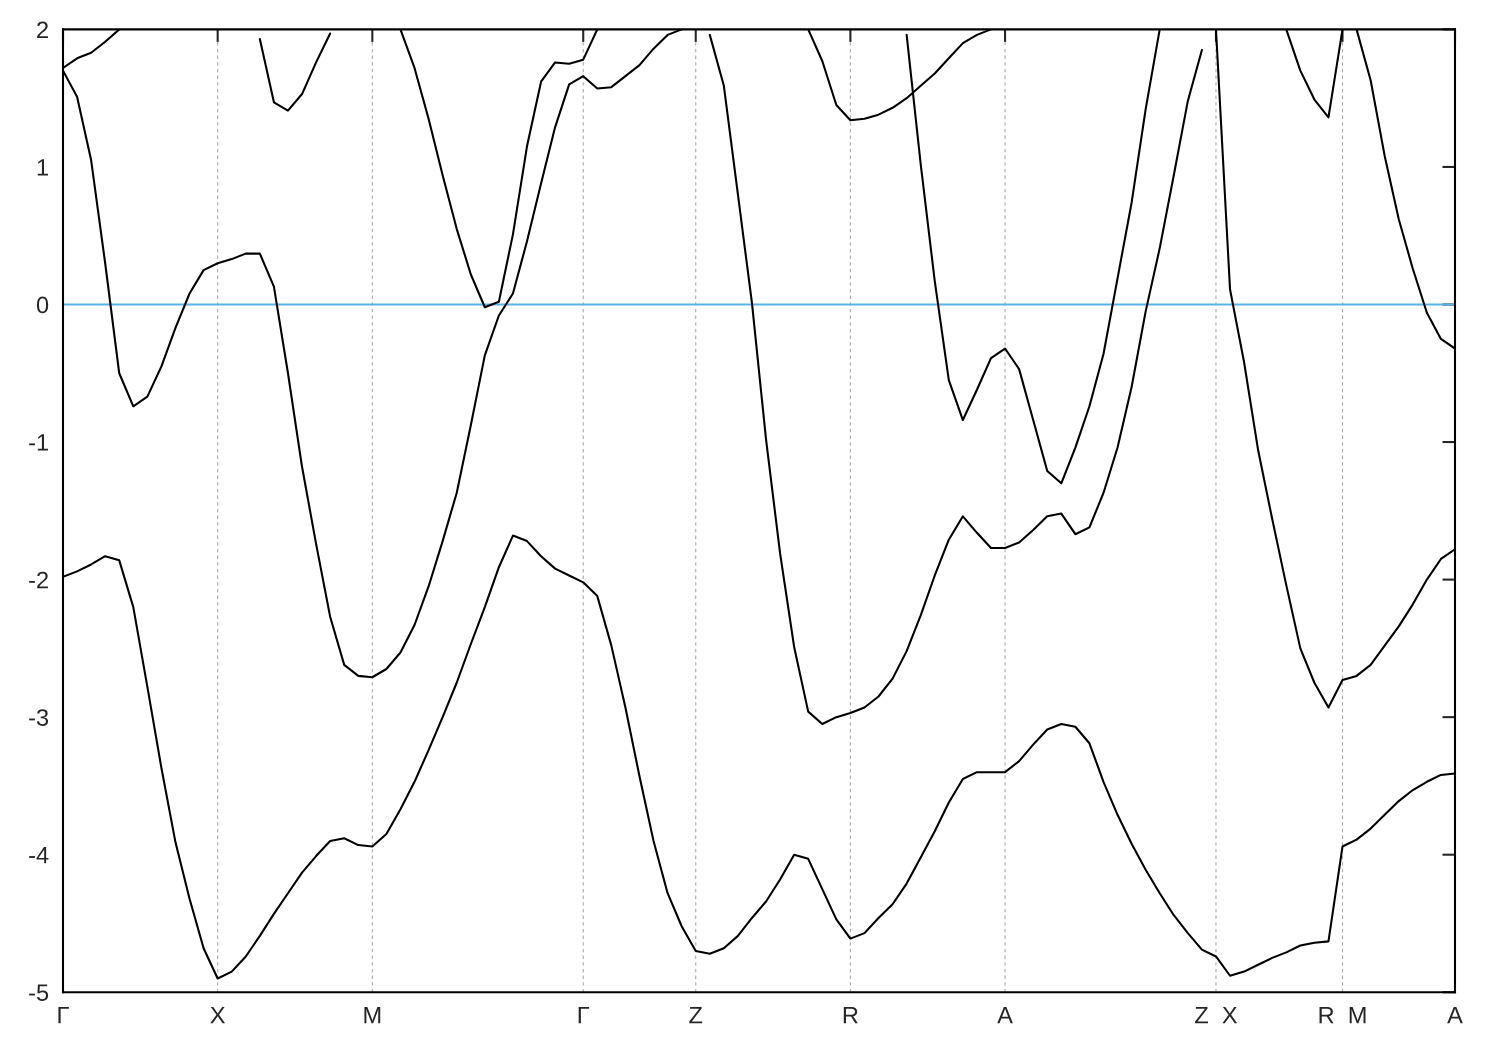 The width and height of the screenshot is (1500, 1050). Describe the element at coordinates (372, 1015) in the screenshot. I see `x-tick-label: M` at that location.